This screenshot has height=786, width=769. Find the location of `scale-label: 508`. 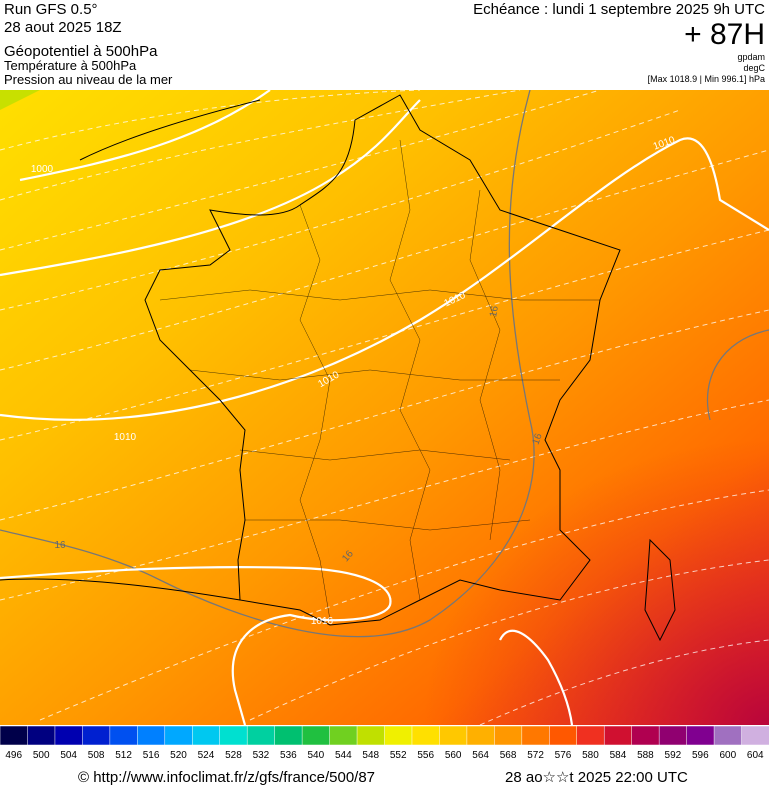

scale-label: 508 is located at coordinates (96, 755).